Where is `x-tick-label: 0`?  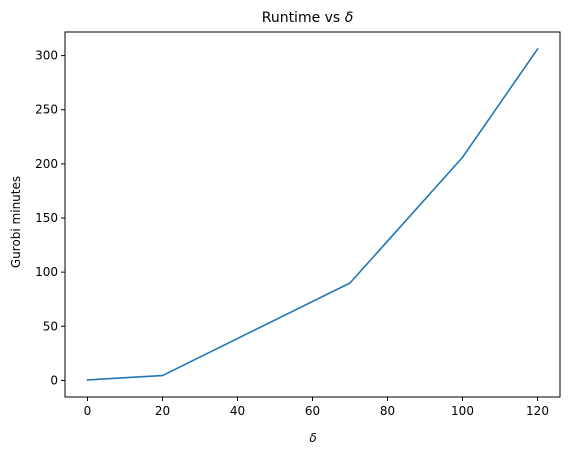
x-tick-label: 0 is located at coordinates (88, 411).